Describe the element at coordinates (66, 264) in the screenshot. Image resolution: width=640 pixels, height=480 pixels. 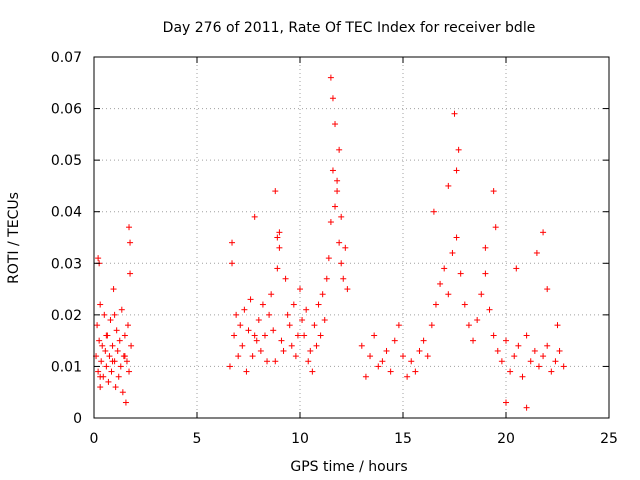
I see `y-tick-label: 0.03` at that location.